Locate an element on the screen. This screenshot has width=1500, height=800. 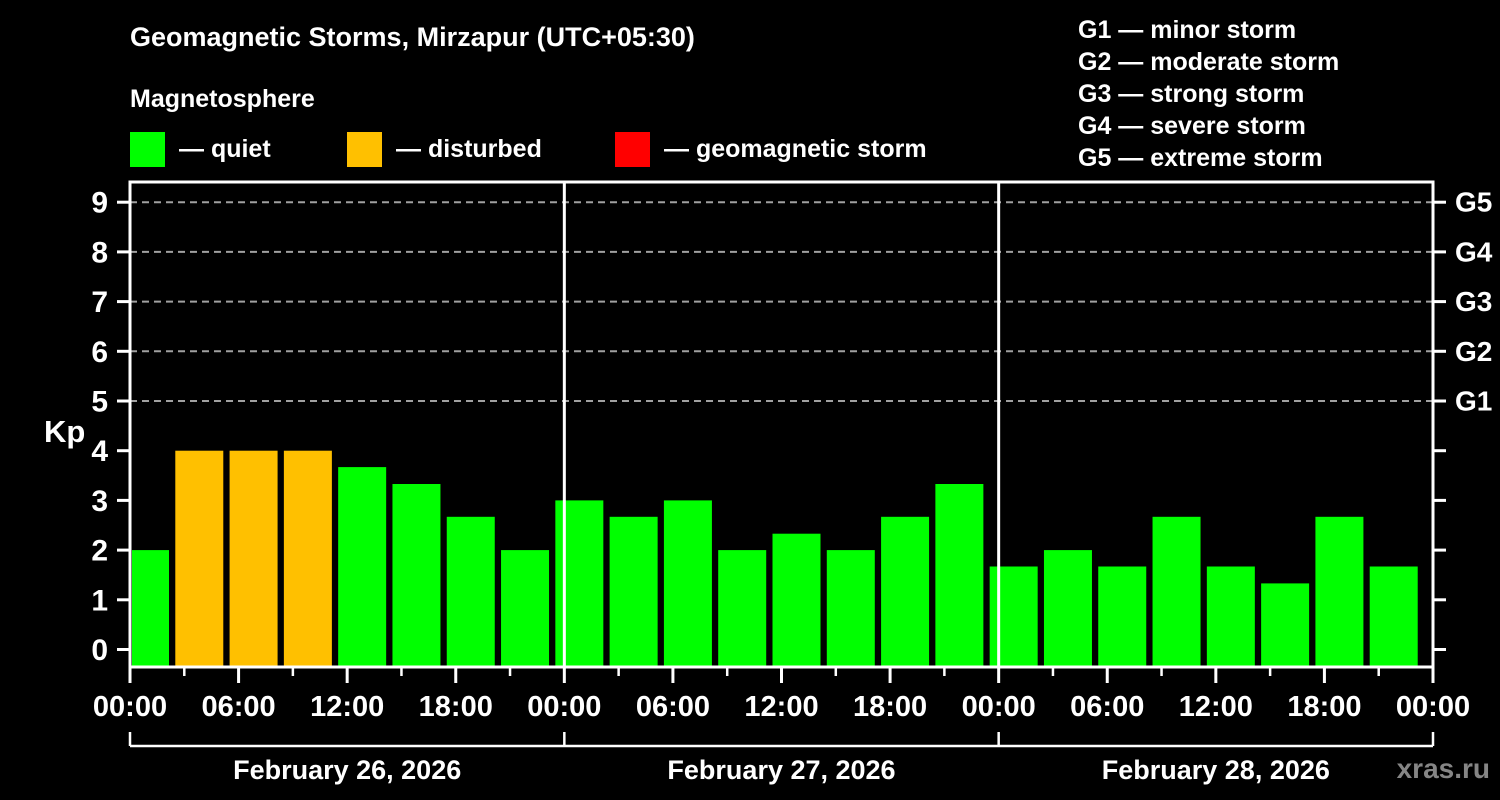
legend-item-storm: — geomagnetic storm is located at coordinates (771, 149).